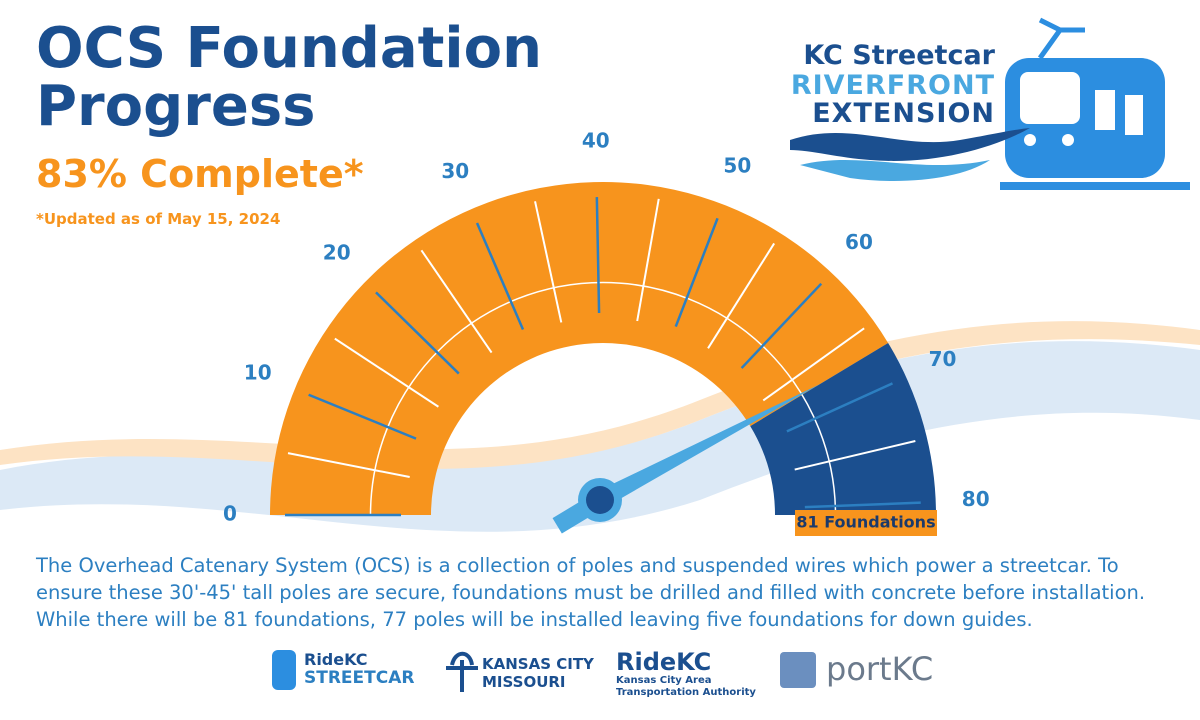 The image size is (1200, 720). I want to click on tick-label: 0, so click(230, 514).